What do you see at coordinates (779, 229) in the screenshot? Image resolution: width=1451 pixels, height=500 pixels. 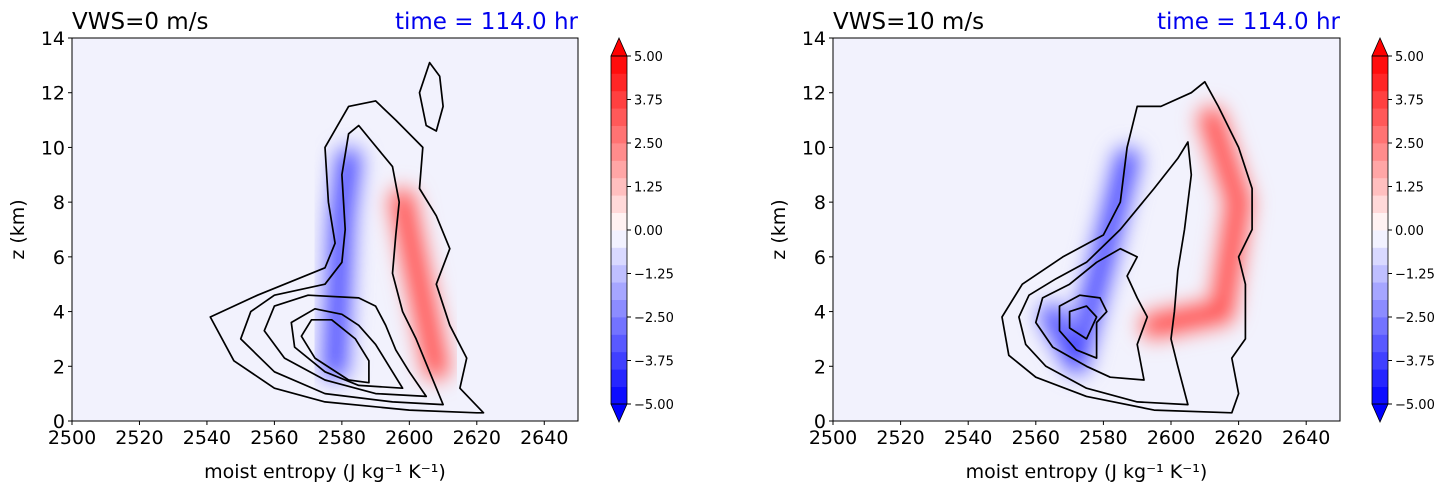 I see `y-axis-label: z (km)` at bounding box center [779, 229].